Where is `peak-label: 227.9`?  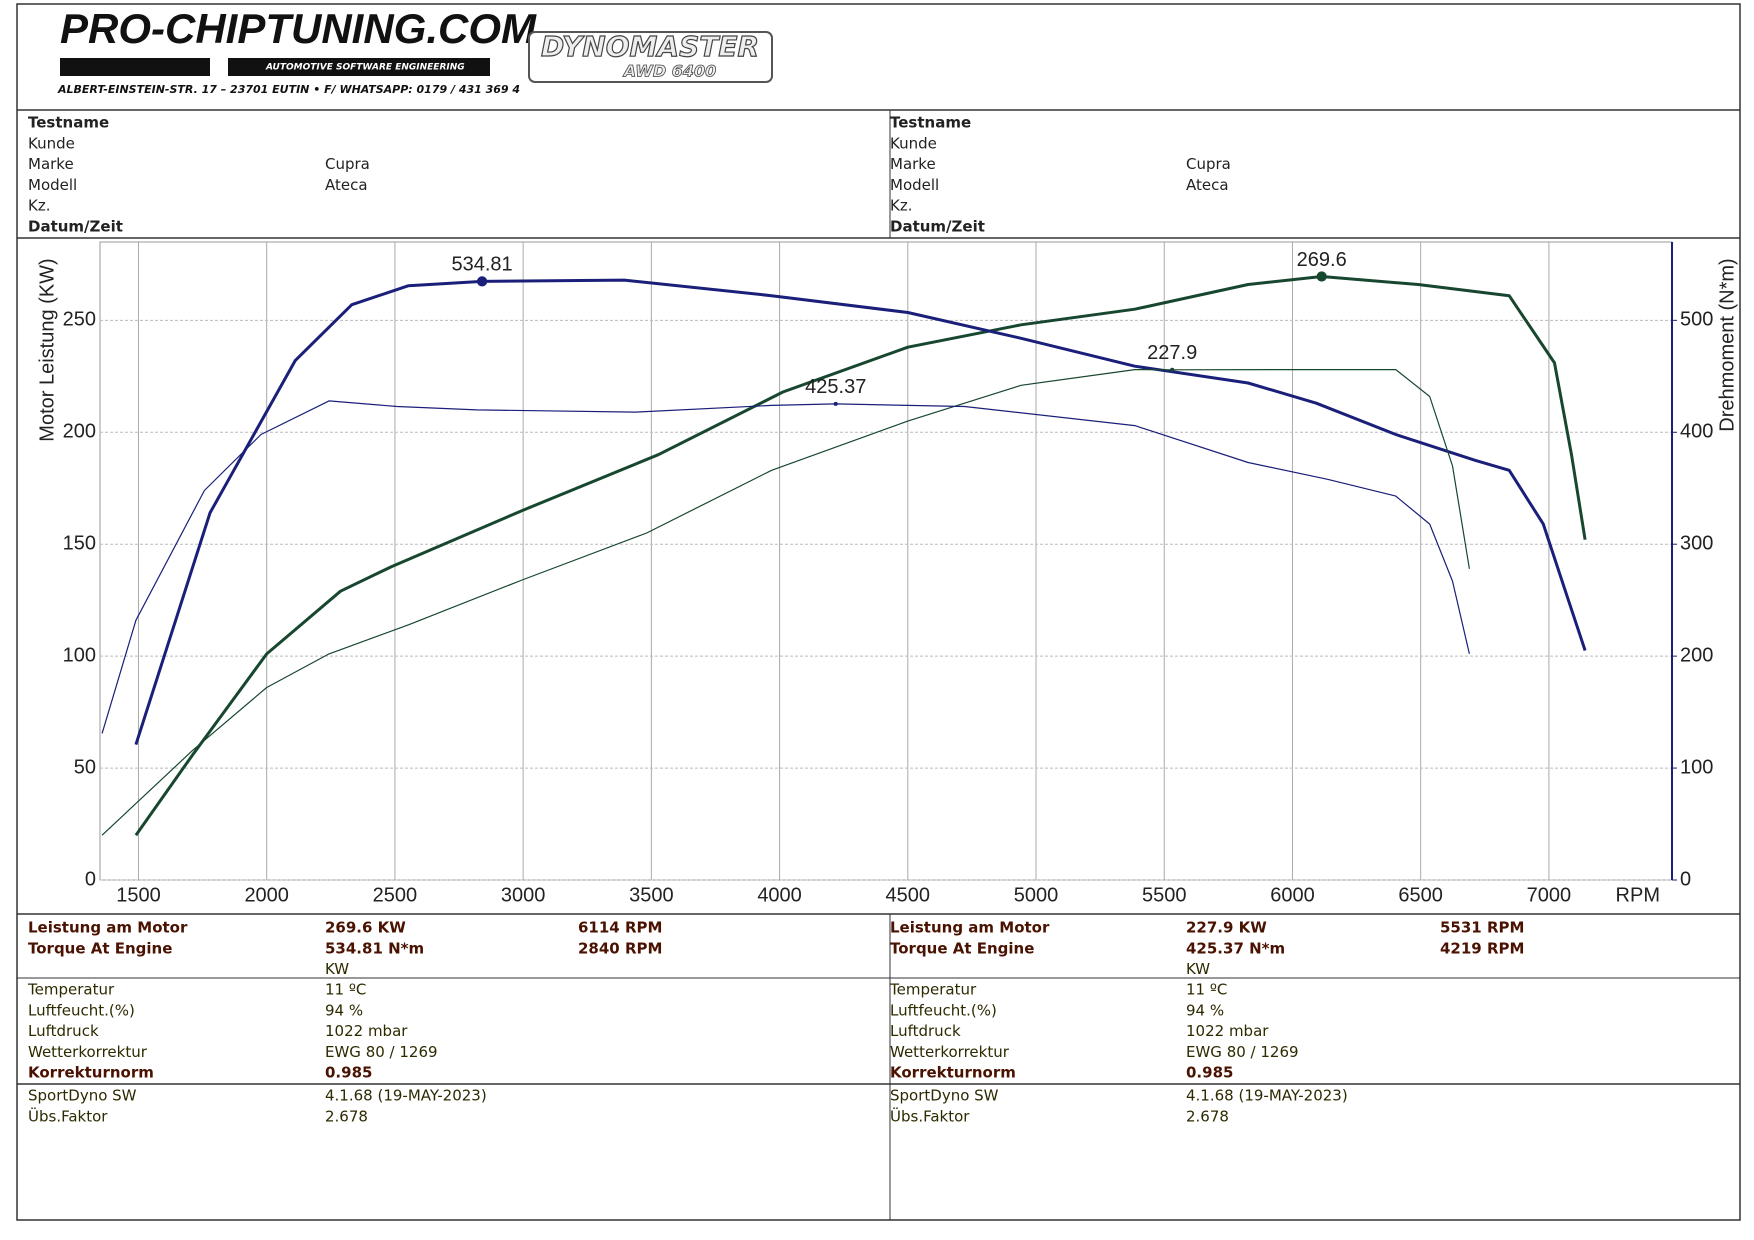
peak-label: 227.9 is located at coordinates (1172, 353).